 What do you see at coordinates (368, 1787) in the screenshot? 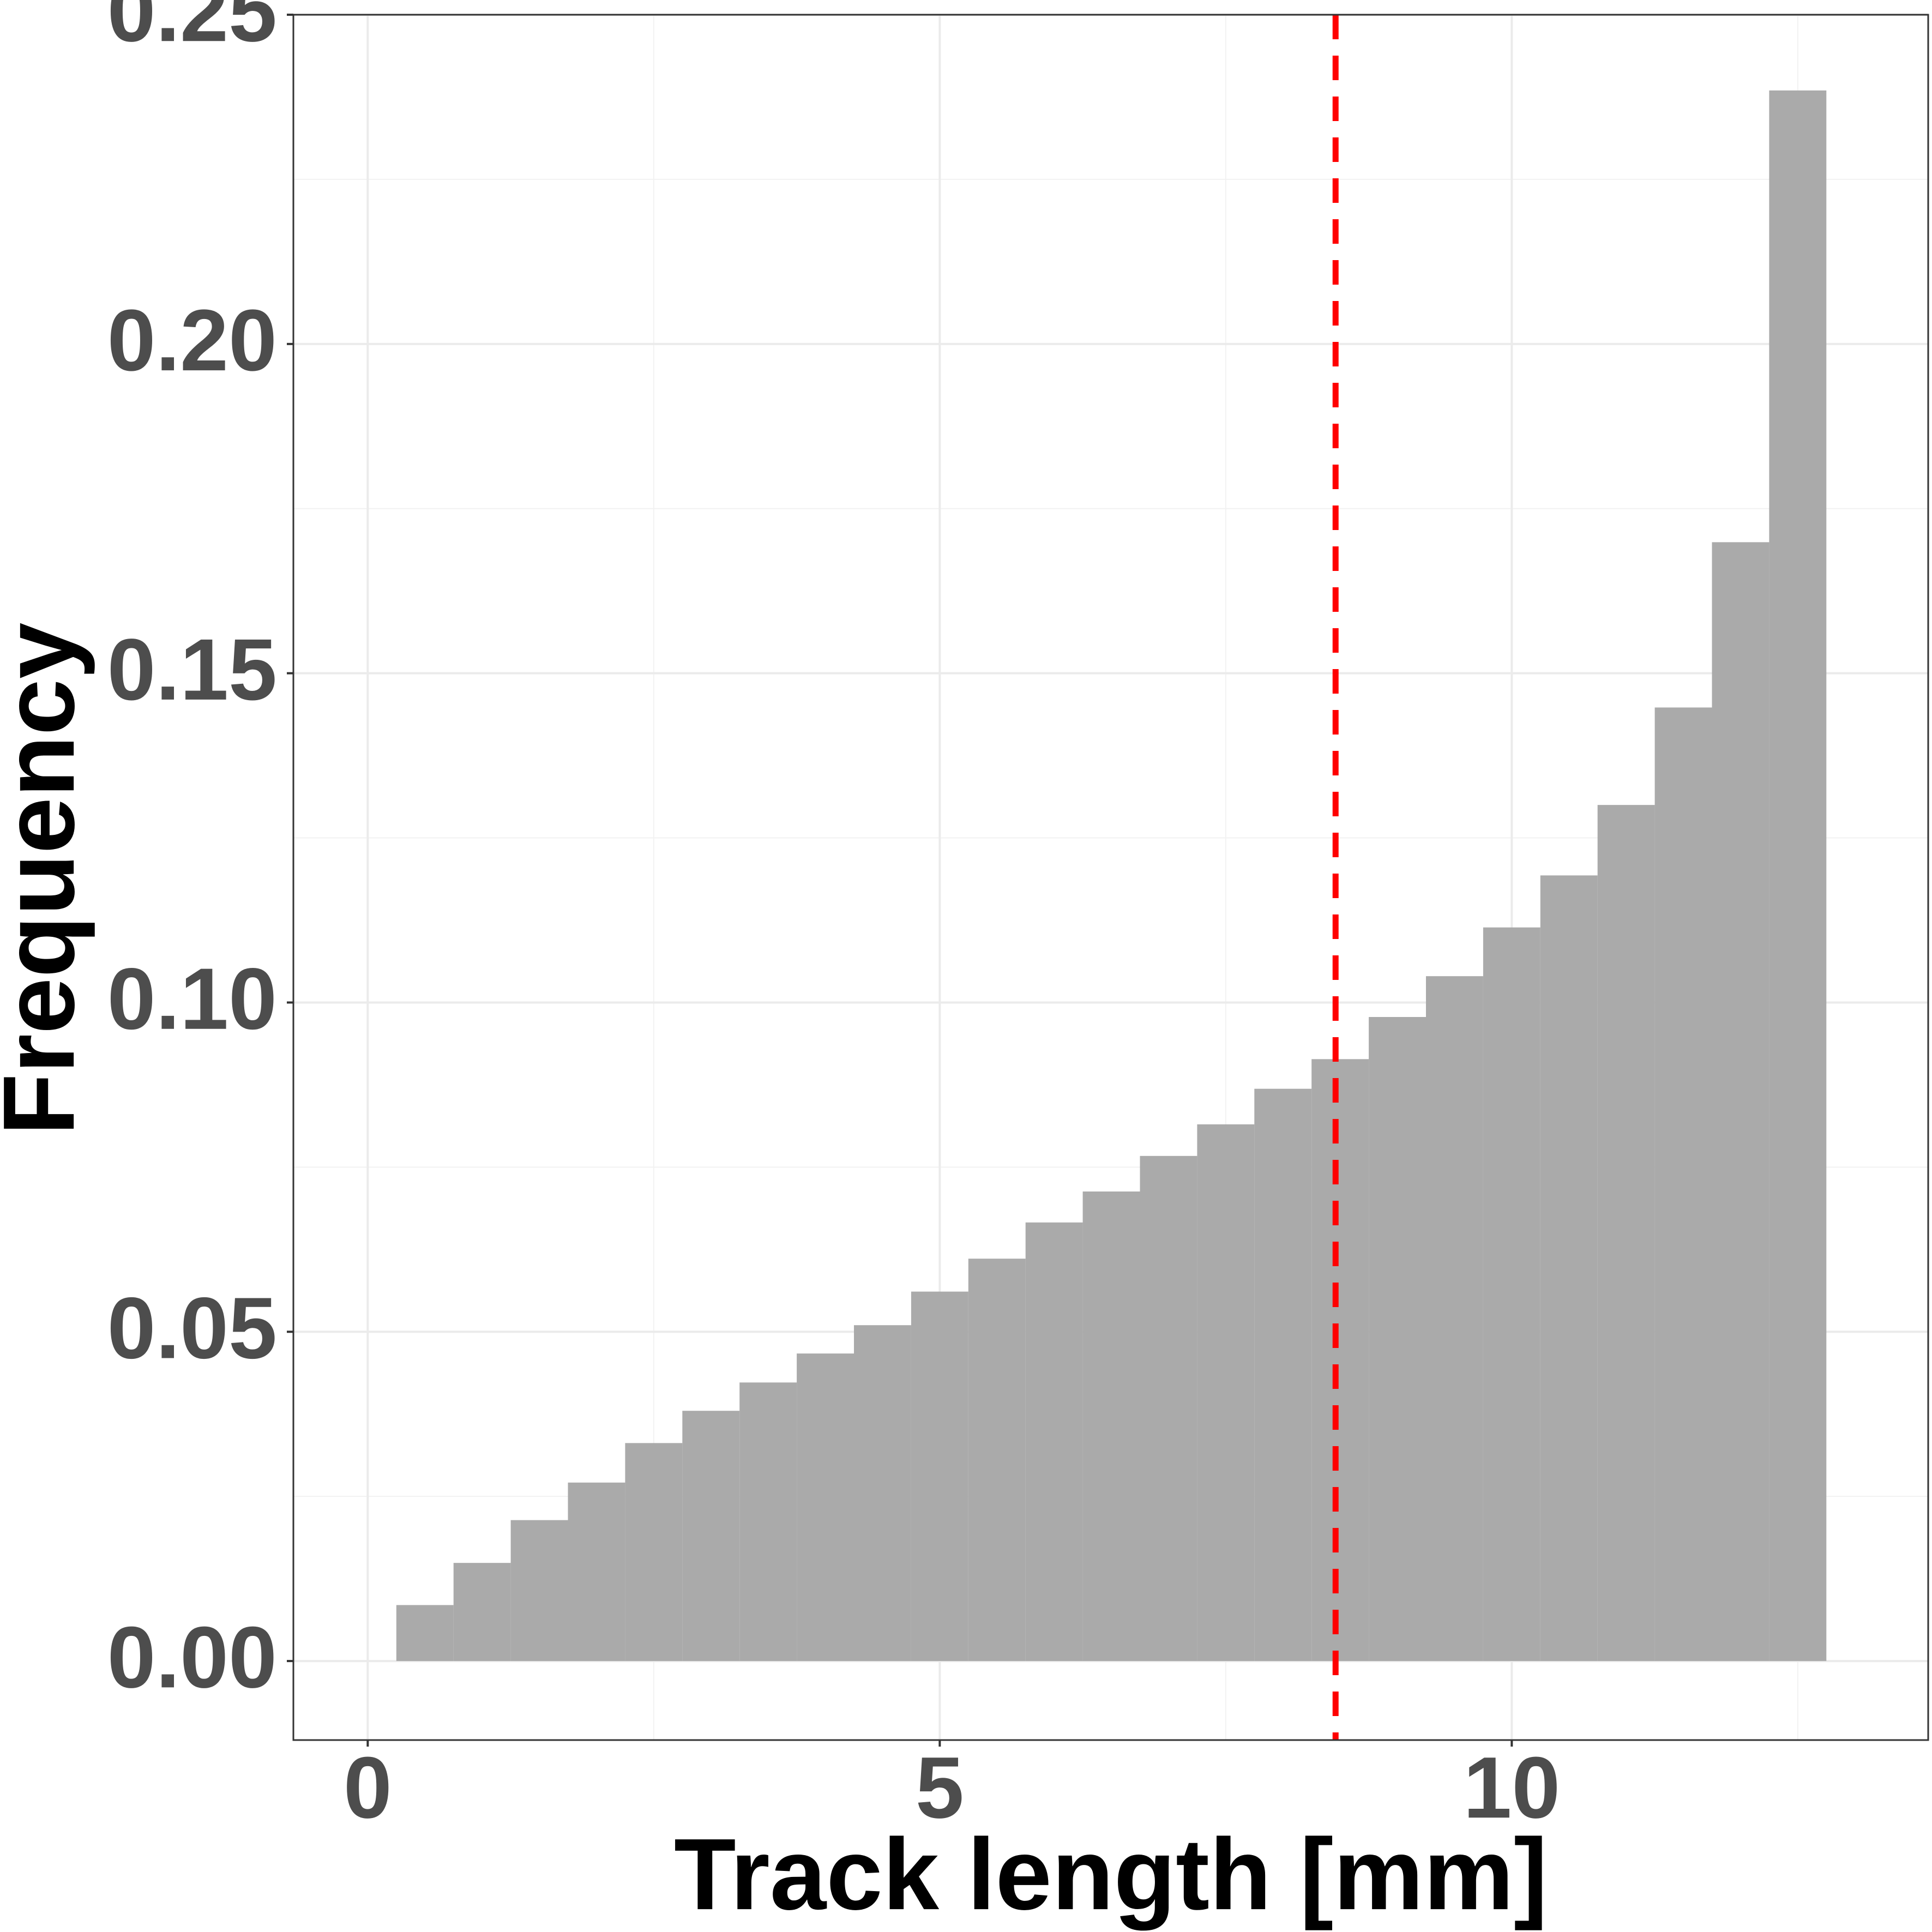
I see `x-tick-label: 0` at bounding box center [368, 1787].